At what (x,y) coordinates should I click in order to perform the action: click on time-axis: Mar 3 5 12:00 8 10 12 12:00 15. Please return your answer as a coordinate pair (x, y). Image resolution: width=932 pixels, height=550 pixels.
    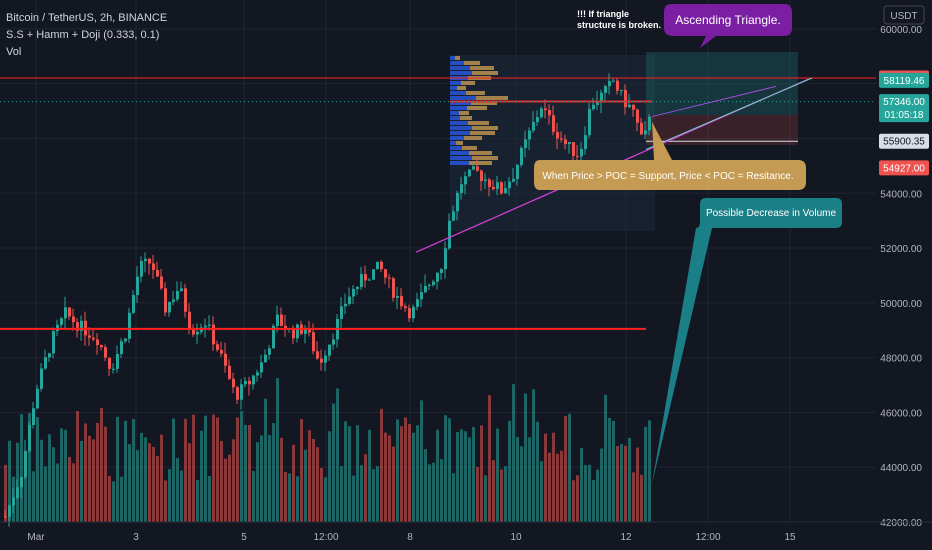
    Looking at the image, I should click on (466, 532).